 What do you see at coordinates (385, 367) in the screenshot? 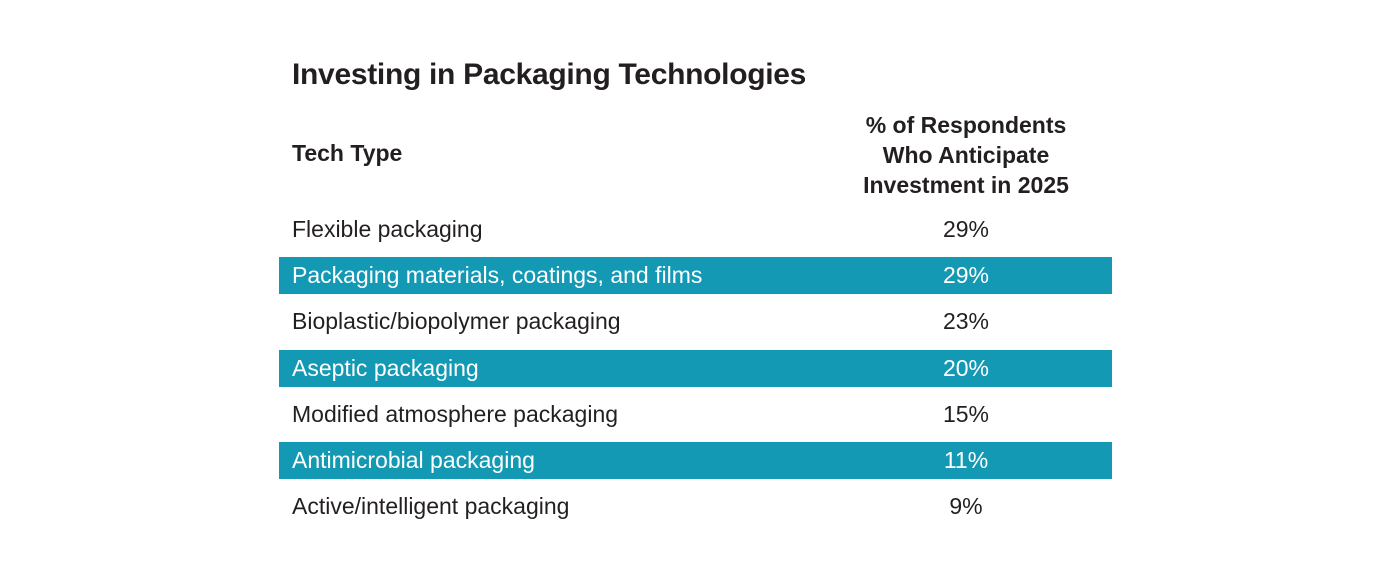
I see `row-label: Aseptic packaging` at bounding box center [385, 367].